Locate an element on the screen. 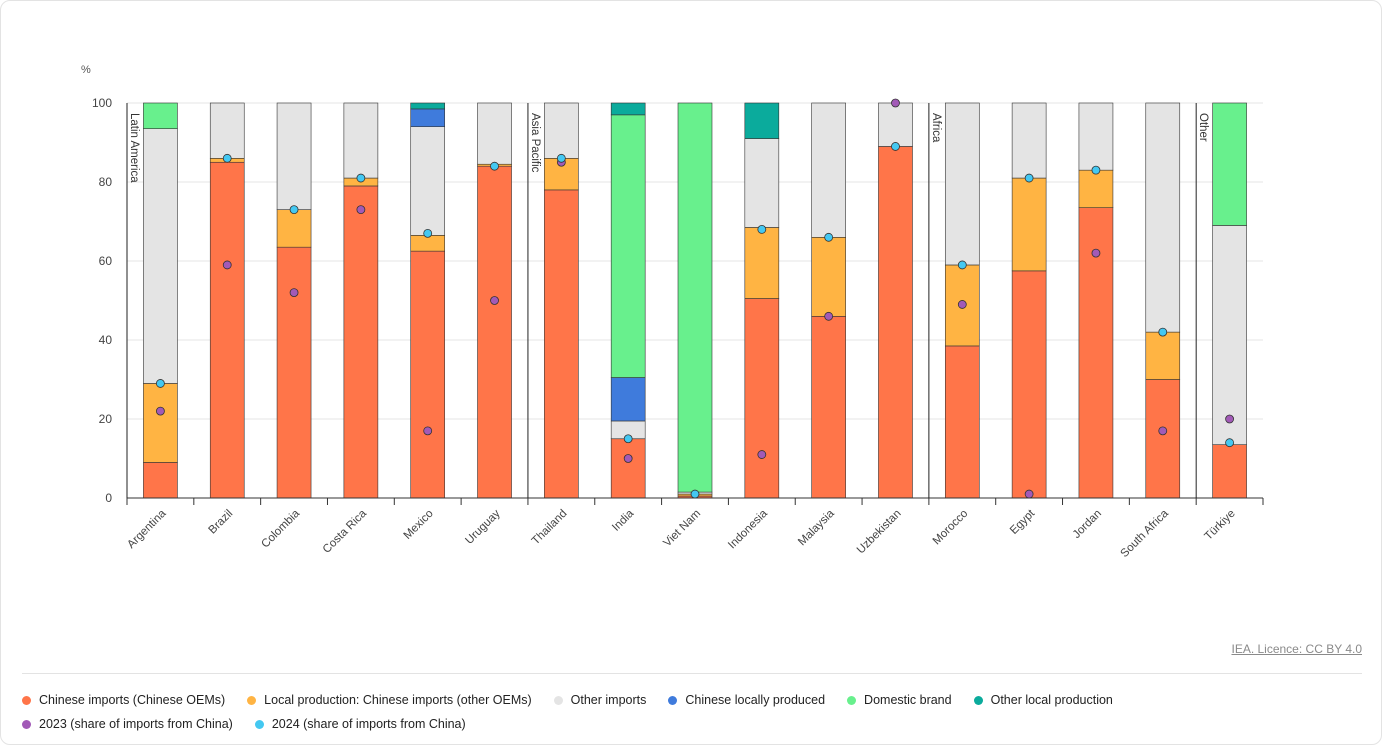 The height and width of the screenshot is (747, 1384). y-tick-label: 100 is located at coordinates (102, 103).